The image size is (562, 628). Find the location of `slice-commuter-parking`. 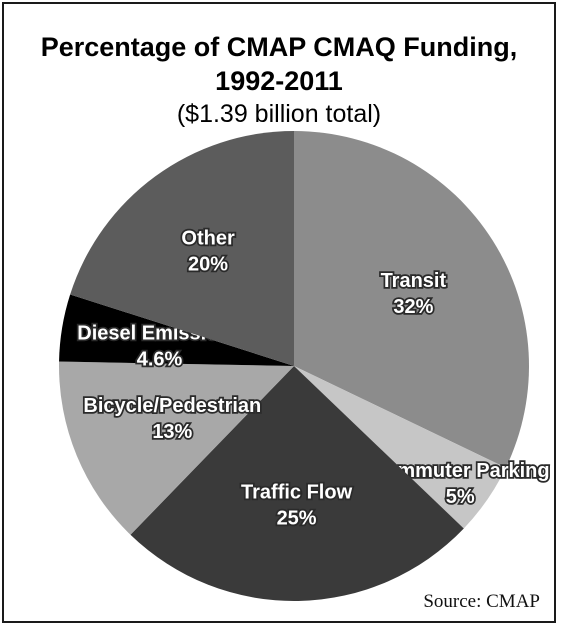

slice-commuter-parking is located at coordinates (400, 447).